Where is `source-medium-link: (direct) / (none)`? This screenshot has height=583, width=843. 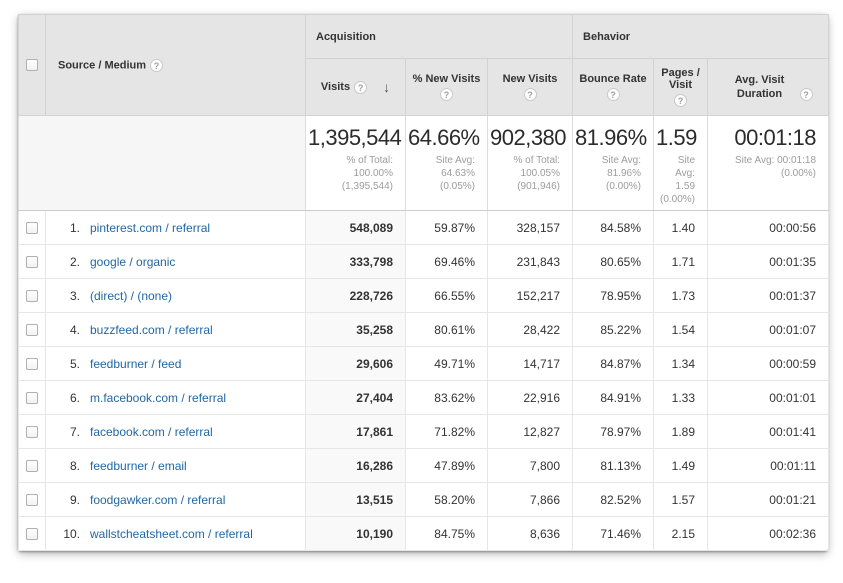 source-medium-link: (direct) / (none) is located at coordinates (131, 295).